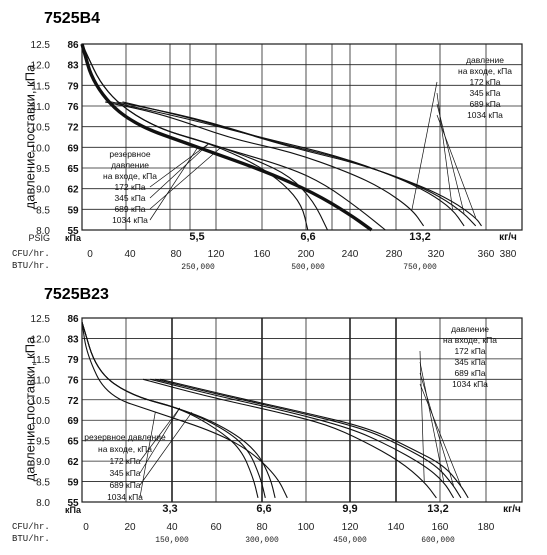  Describe the element at coordinates (396, 527) in the screenshot. I see `cfu-tick-label: 140` at that location.